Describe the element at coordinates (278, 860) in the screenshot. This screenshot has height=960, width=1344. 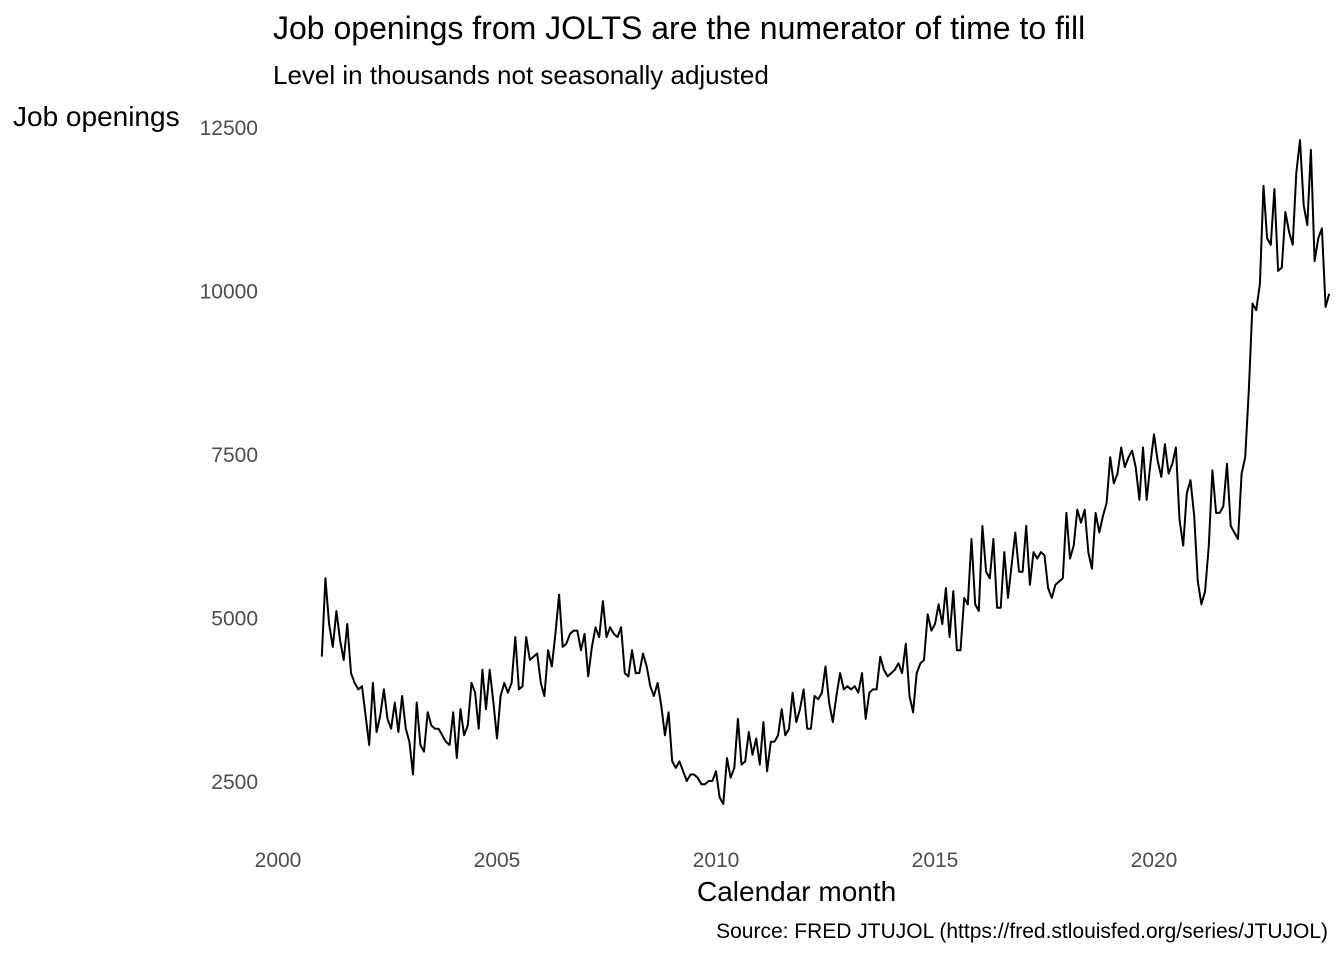
I see `x-tick-label: 2000` at that location.